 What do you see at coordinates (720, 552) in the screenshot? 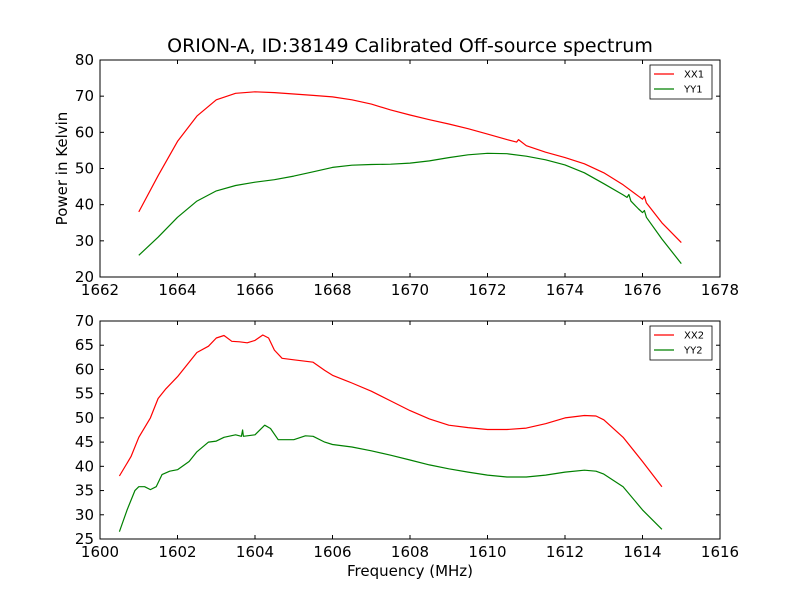
I see `x-tick-label: 1616` at bounding box center [720, 552].